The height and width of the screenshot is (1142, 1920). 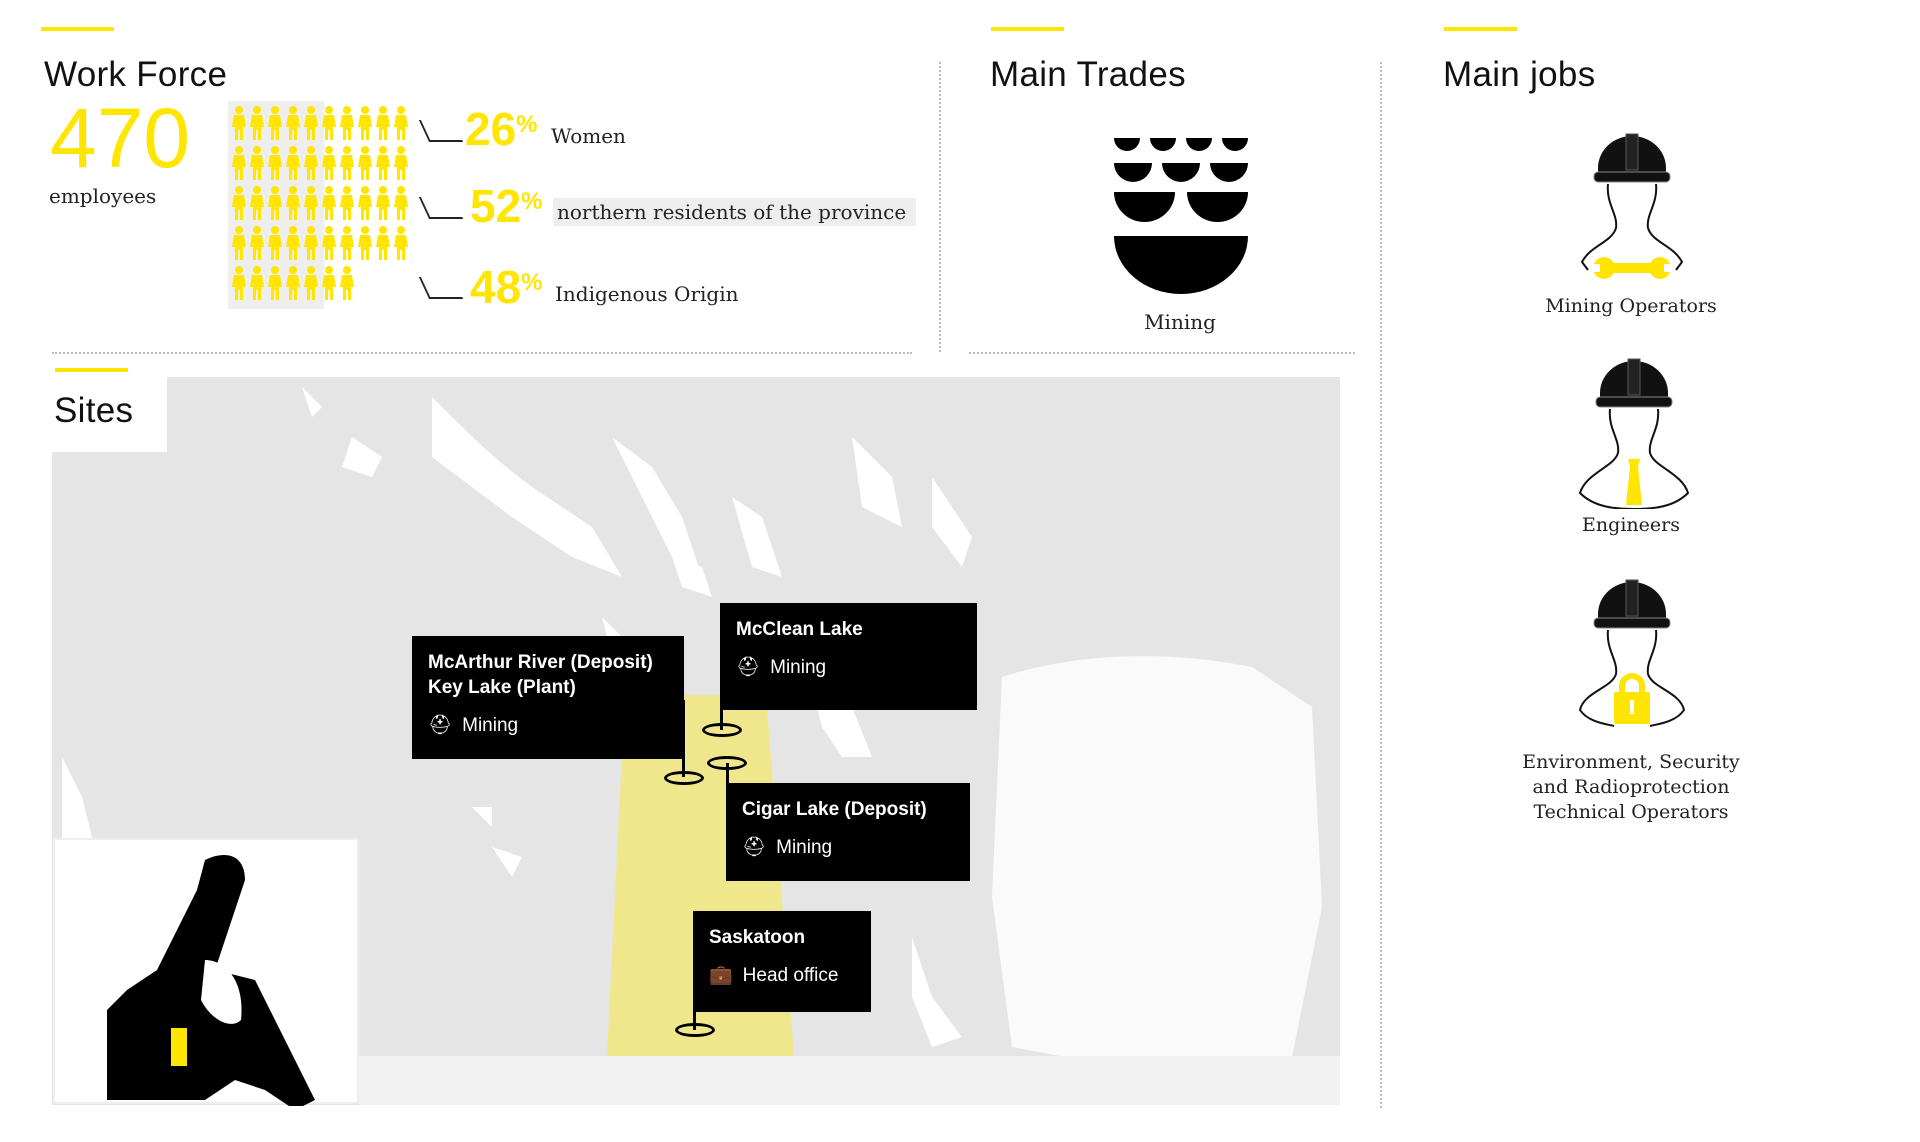 I want to click on stat-northern-value: 52%, so click(x=506, y=206).